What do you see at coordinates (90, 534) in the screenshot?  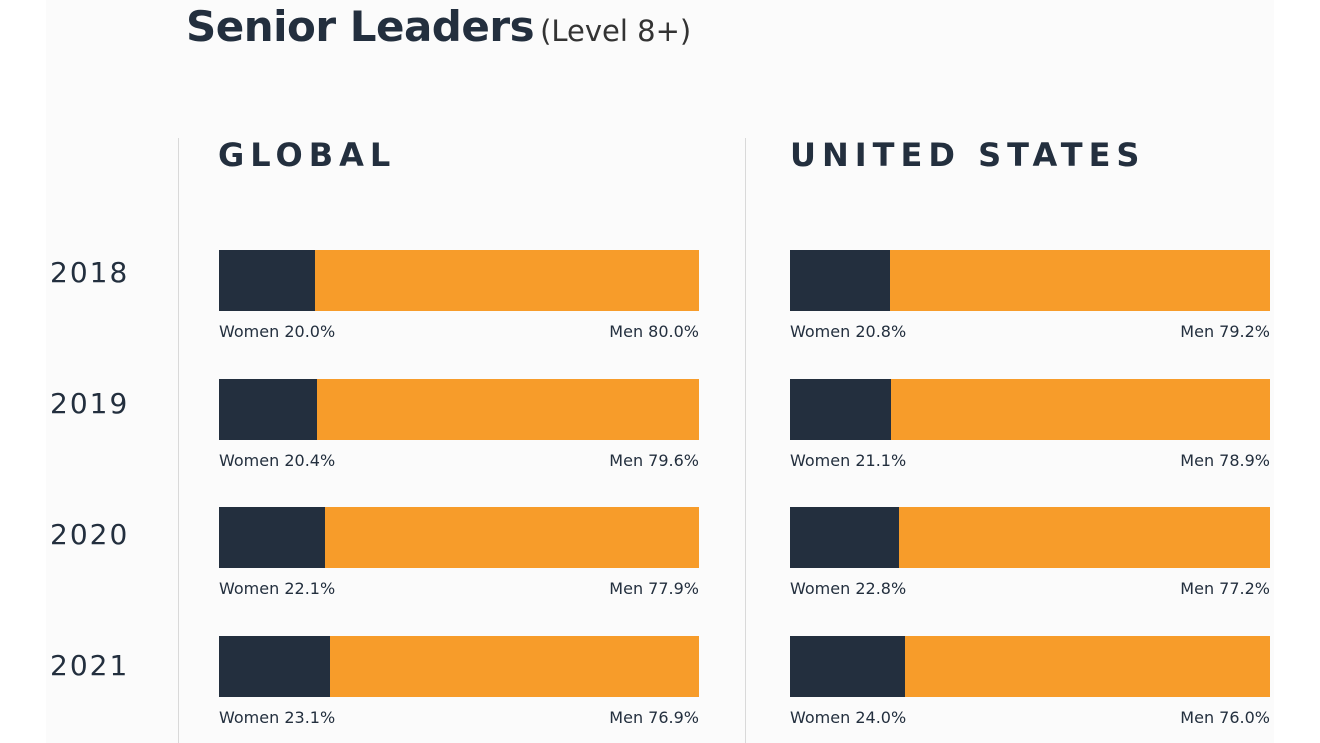 I see `year-label-2020: 2020` at bounding box center [90, 534].